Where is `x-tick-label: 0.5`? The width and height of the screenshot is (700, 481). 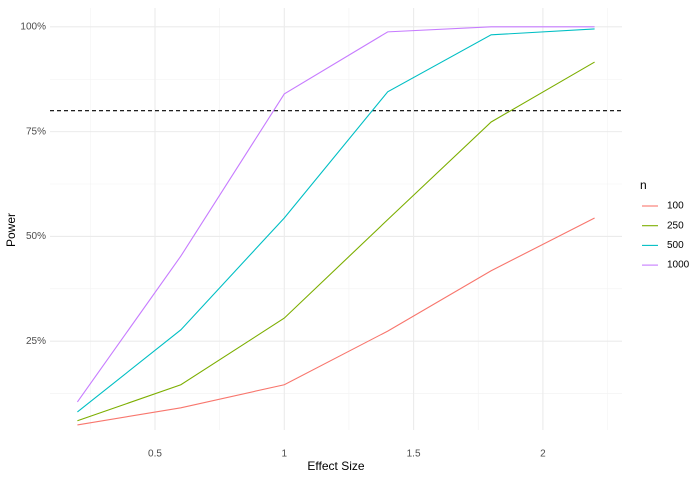
x-tick-label: 0.5 is located at coordinates (155, 454).